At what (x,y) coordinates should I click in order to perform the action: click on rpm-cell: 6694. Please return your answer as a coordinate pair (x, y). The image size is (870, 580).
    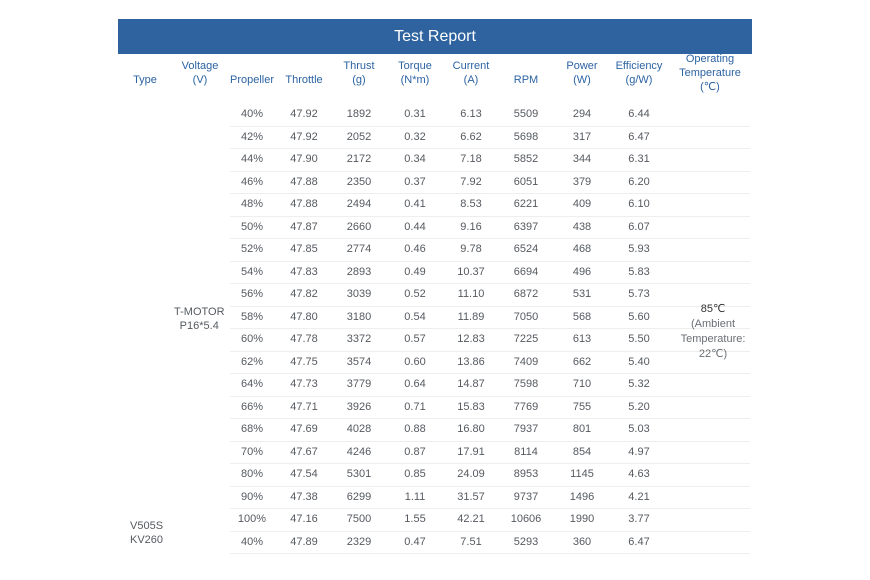
    Looking at the image, I should click on (526, 271).